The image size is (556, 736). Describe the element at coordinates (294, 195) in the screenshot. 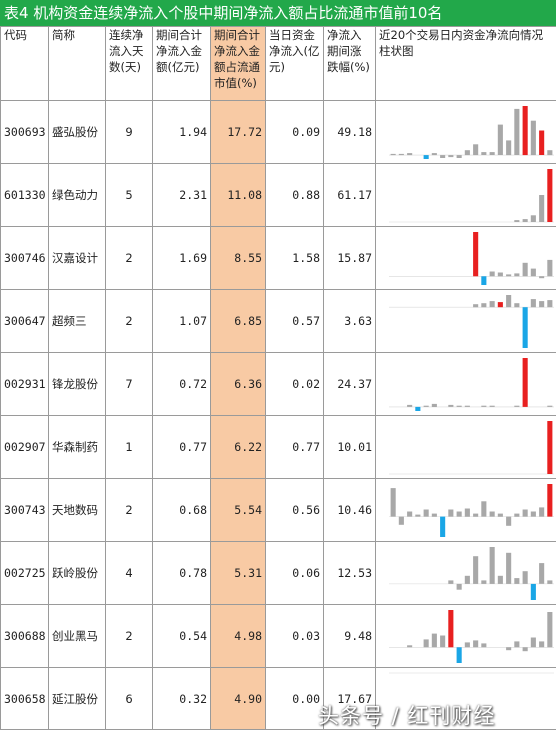

I see `row-today: 0.88` at that location.